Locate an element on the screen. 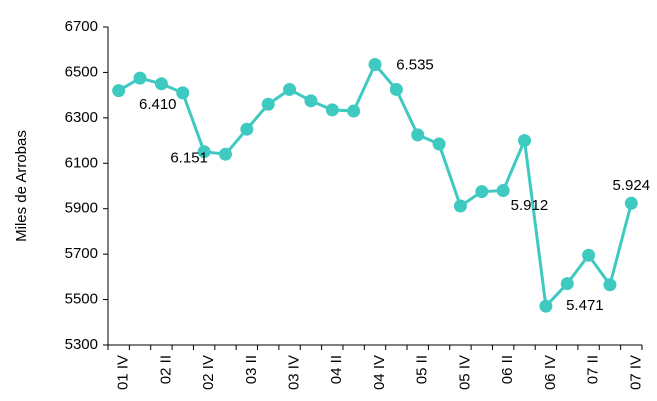  x-tick-label: 06 II is located at coordinates (507, 369).